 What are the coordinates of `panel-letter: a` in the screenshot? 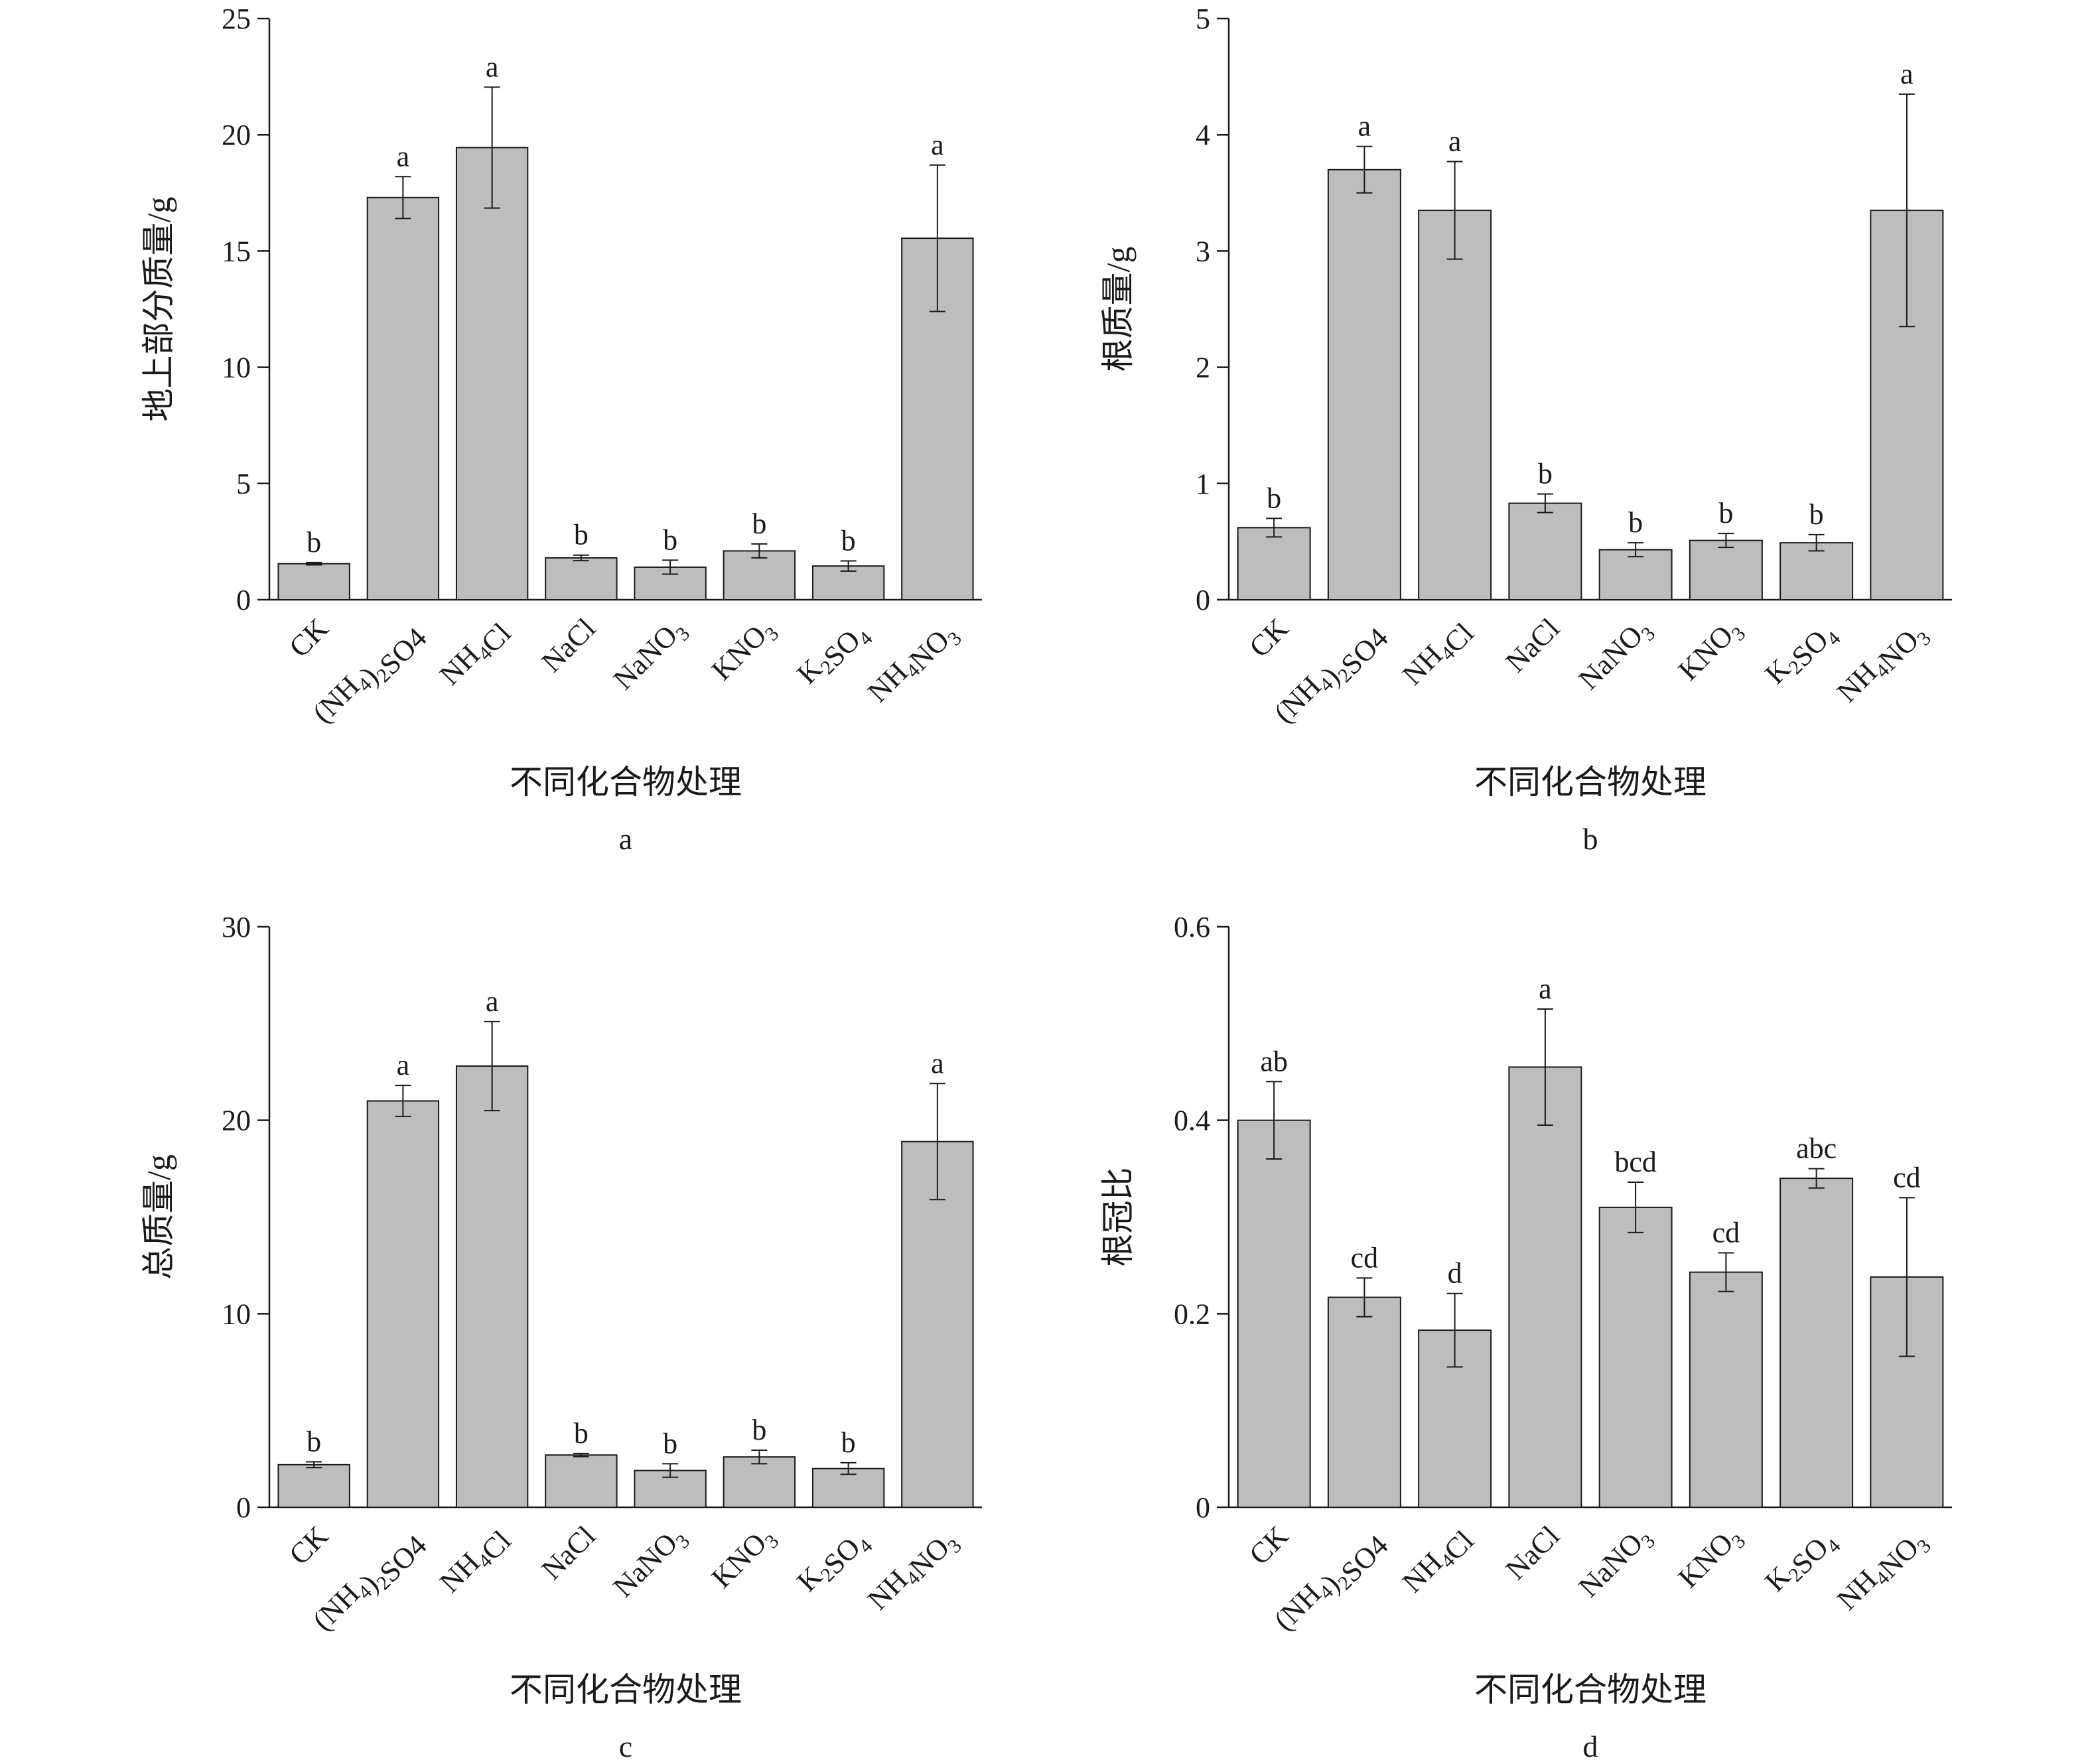 It's located at (625, 839).